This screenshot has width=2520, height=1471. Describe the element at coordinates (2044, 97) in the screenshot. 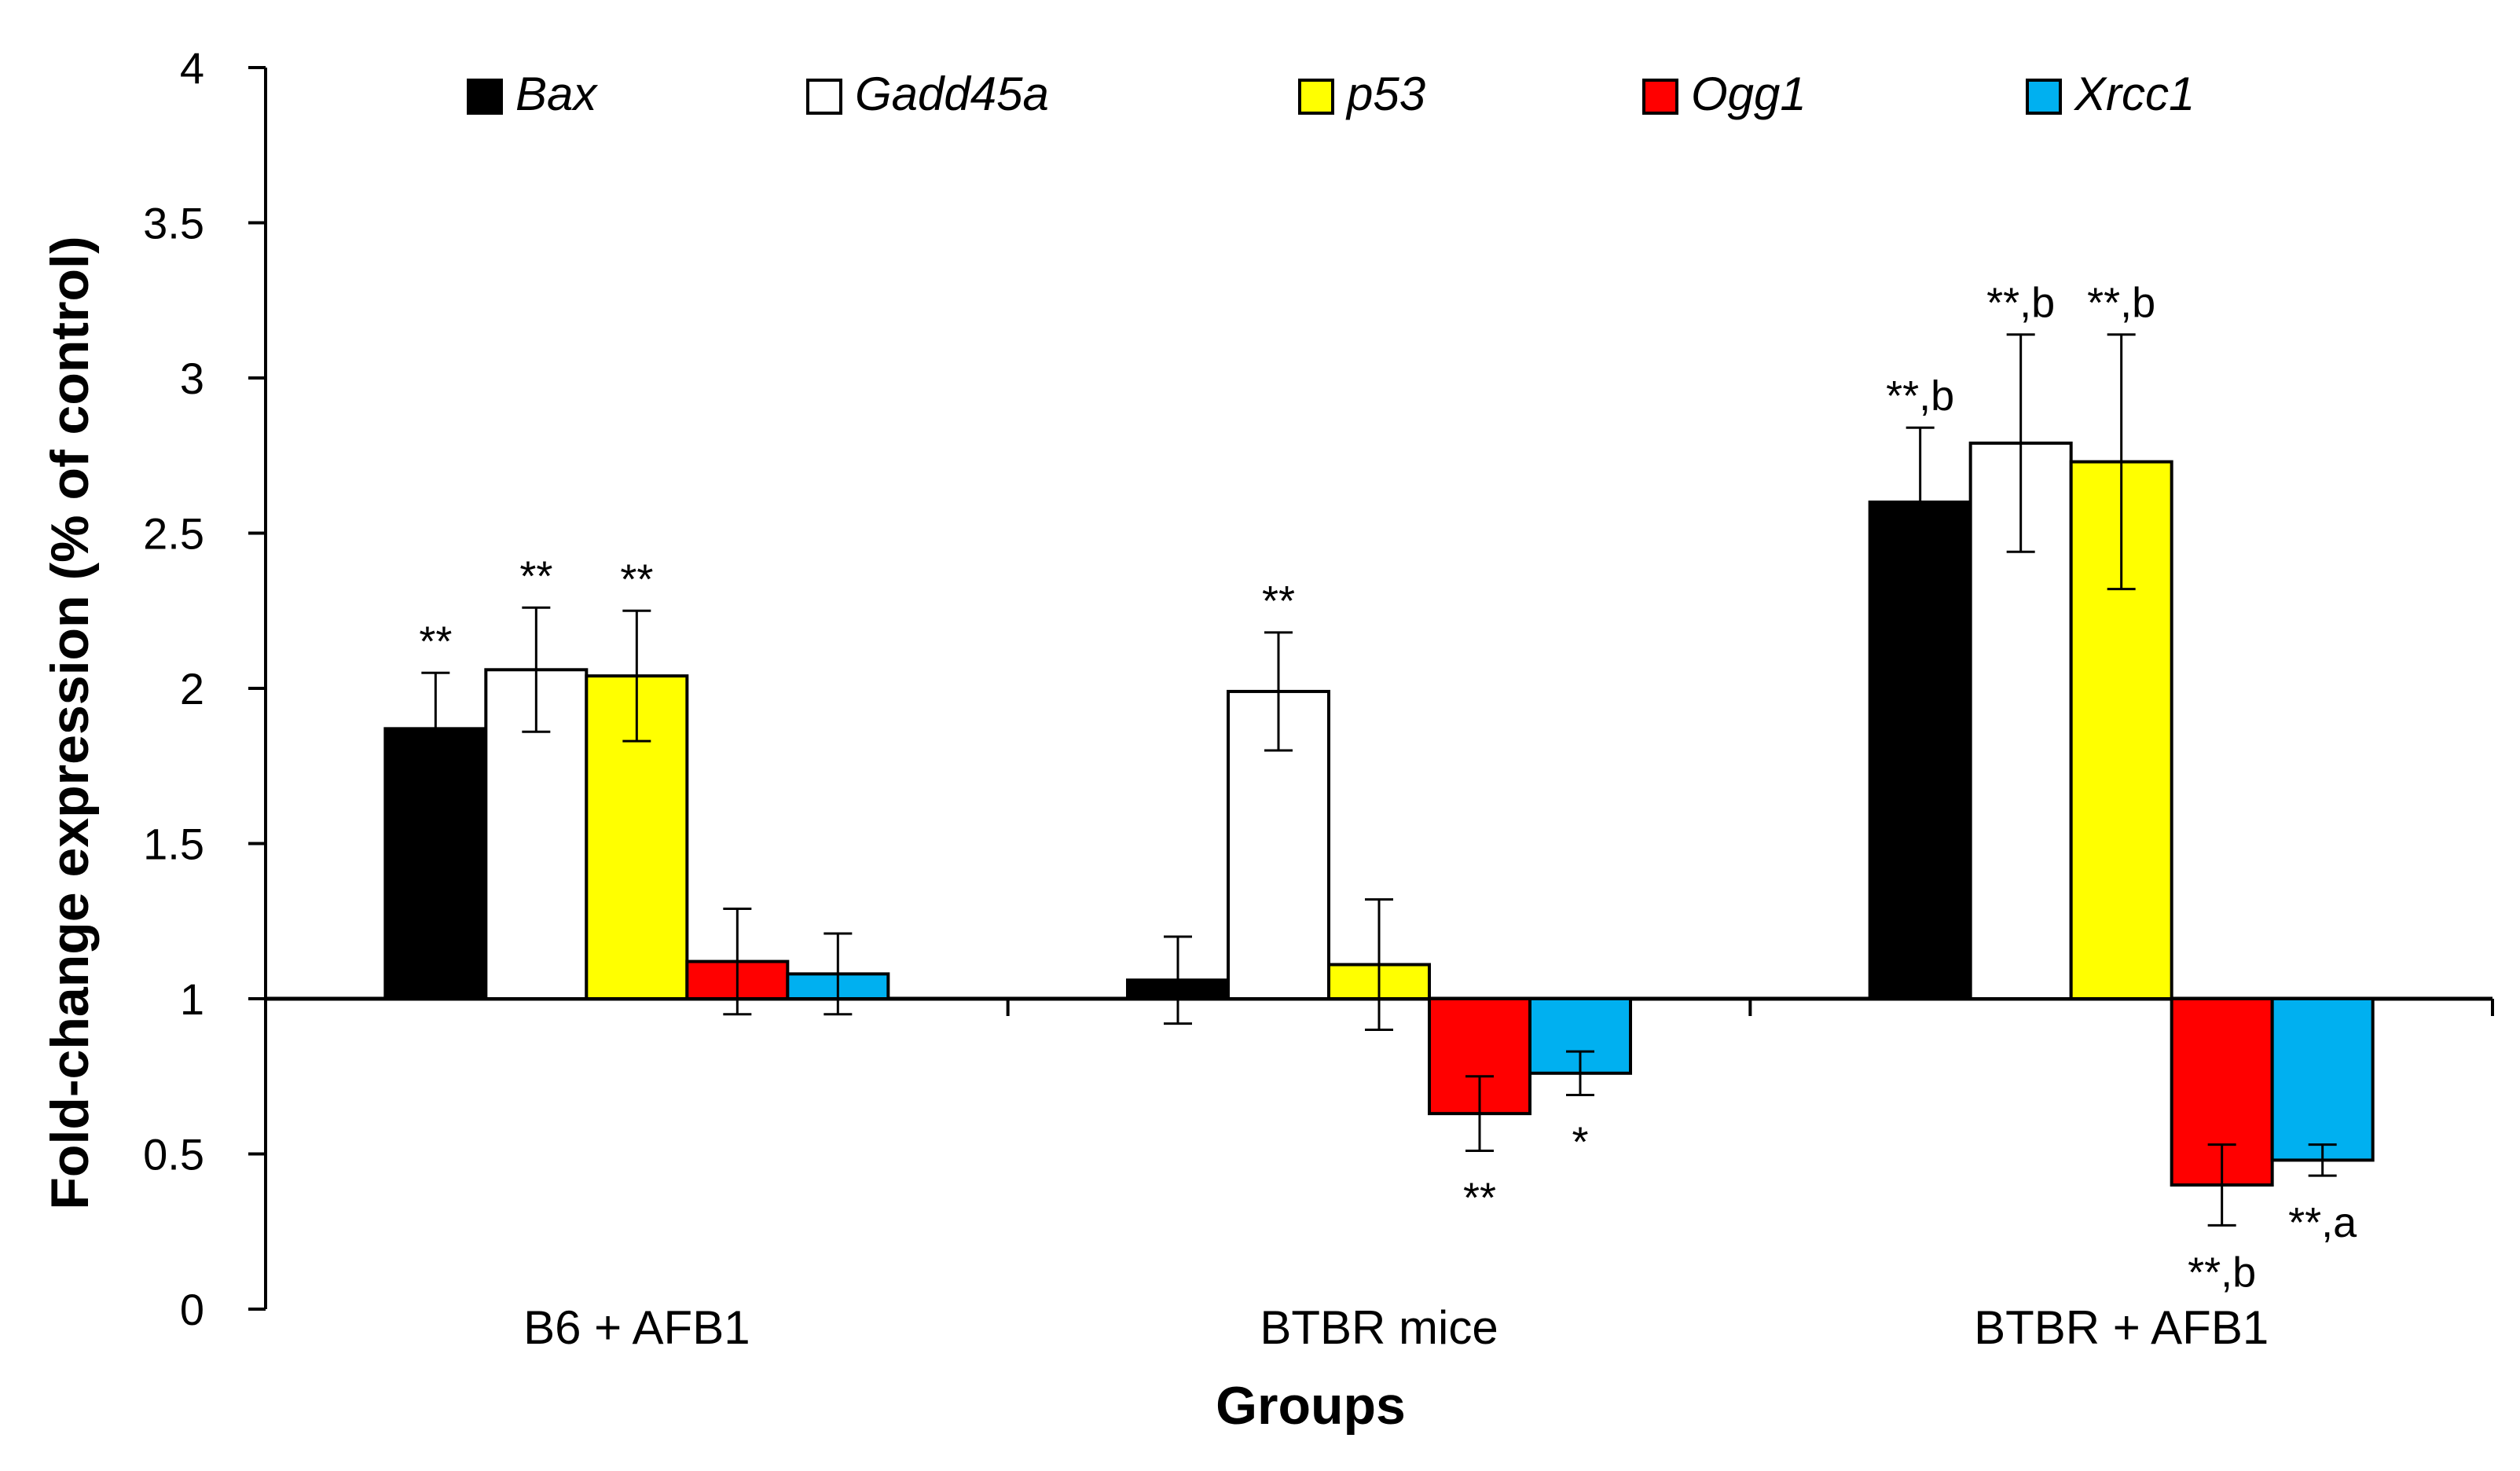

I see `legend-swatch-xrcc1` at that location.